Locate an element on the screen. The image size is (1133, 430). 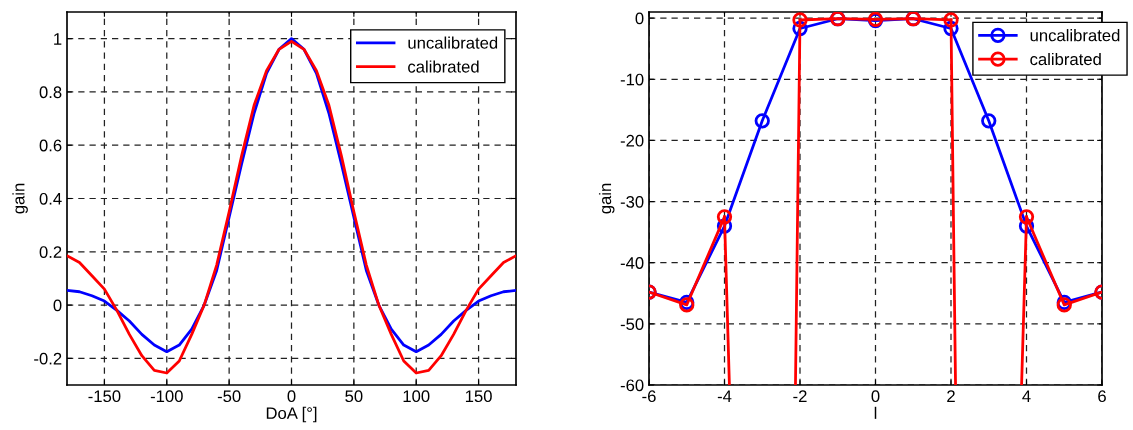
x-tick-label: -2 is located at coordinates (800, 396).